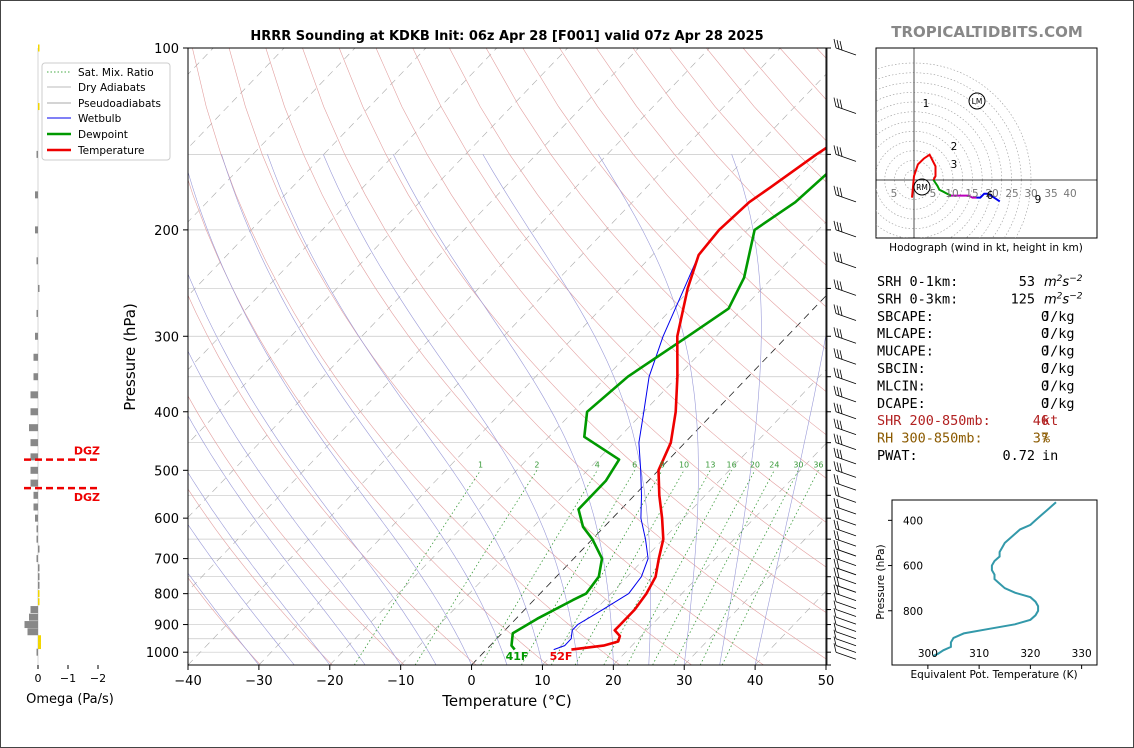 This screenshot has width=1134, height=748. I want to click on stat-unit: m2s−2, so click(1063, 282).